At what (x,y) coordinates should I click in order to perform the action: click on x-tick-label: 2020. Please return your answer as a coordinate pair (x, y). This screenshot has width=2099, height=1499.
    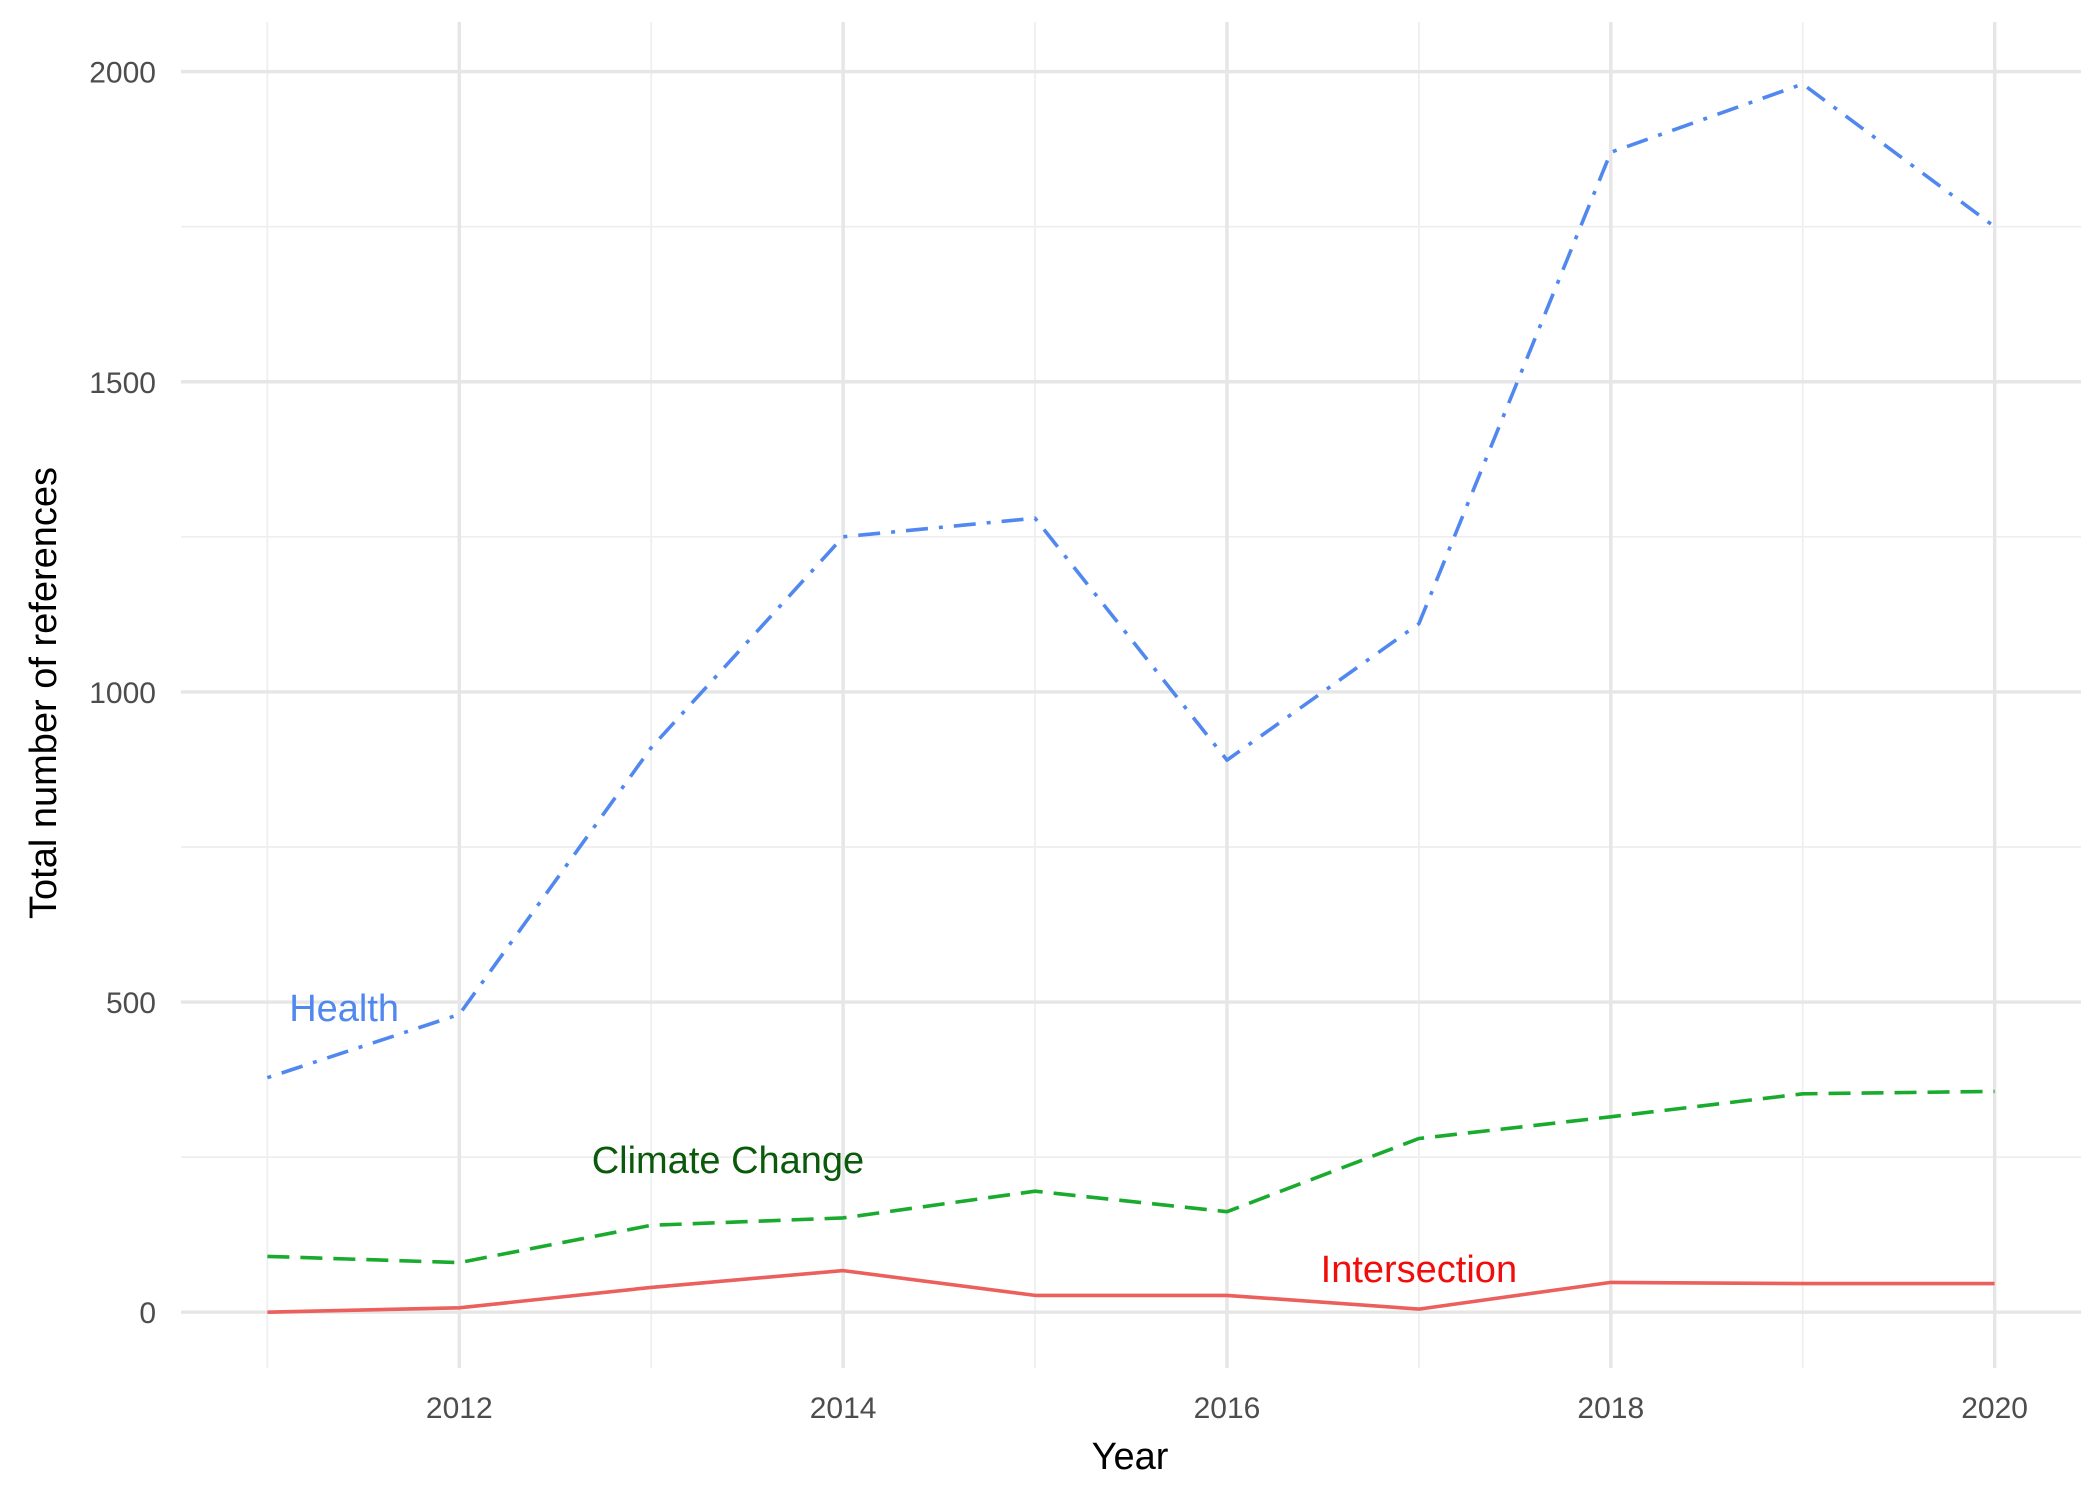
    Looking at the image, I should click on (1994, 1408).